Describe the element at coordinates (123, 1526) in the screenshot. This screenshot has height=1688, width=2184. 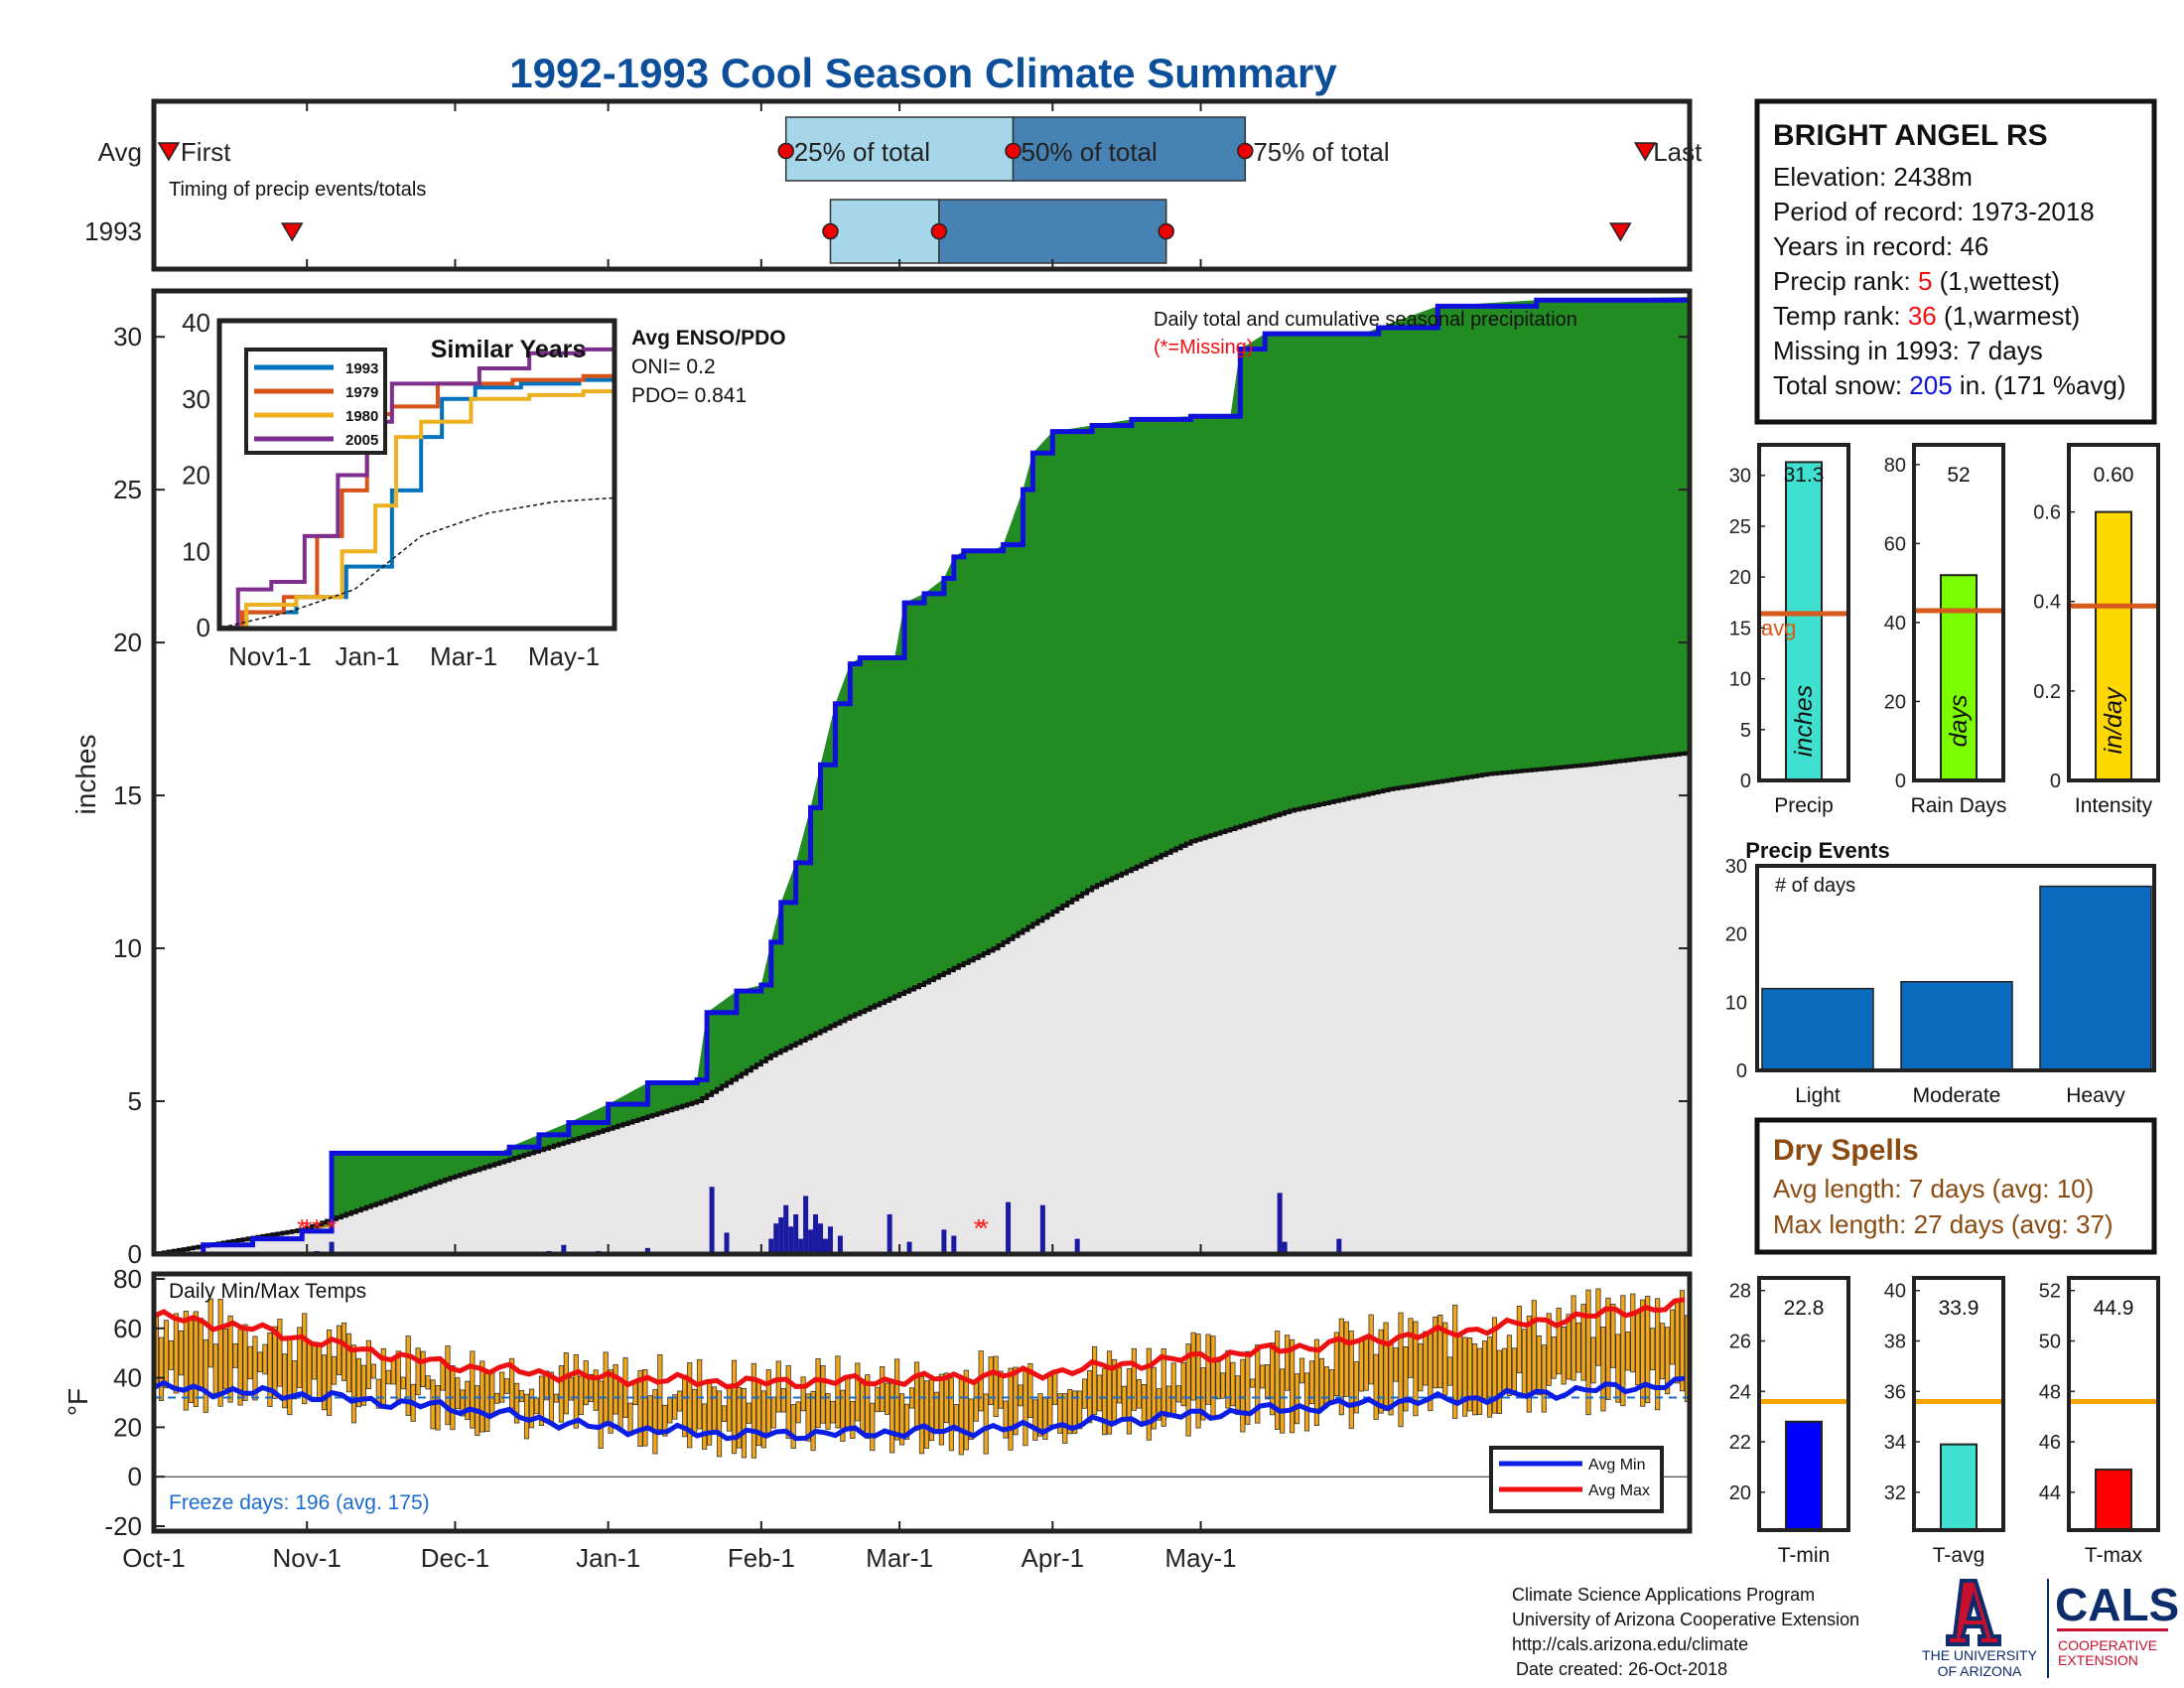
I see `temp-ytick-label: -20` at that location.